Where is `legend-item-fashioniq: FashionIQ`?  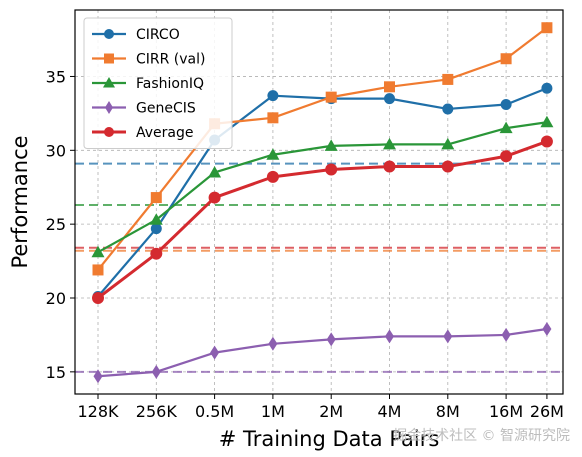 legend-item-fashioniq: FashionIQ is located at coordinates (148, 84).